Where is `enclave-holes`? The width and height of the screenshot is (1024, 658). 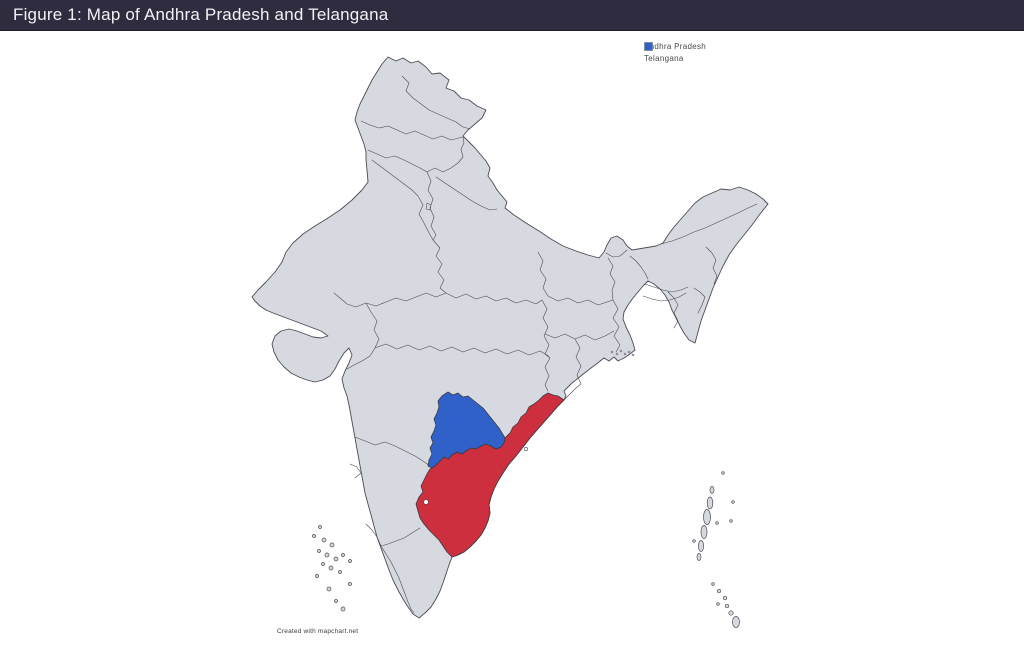
enclave-holes is located at coordinates (475, 475).